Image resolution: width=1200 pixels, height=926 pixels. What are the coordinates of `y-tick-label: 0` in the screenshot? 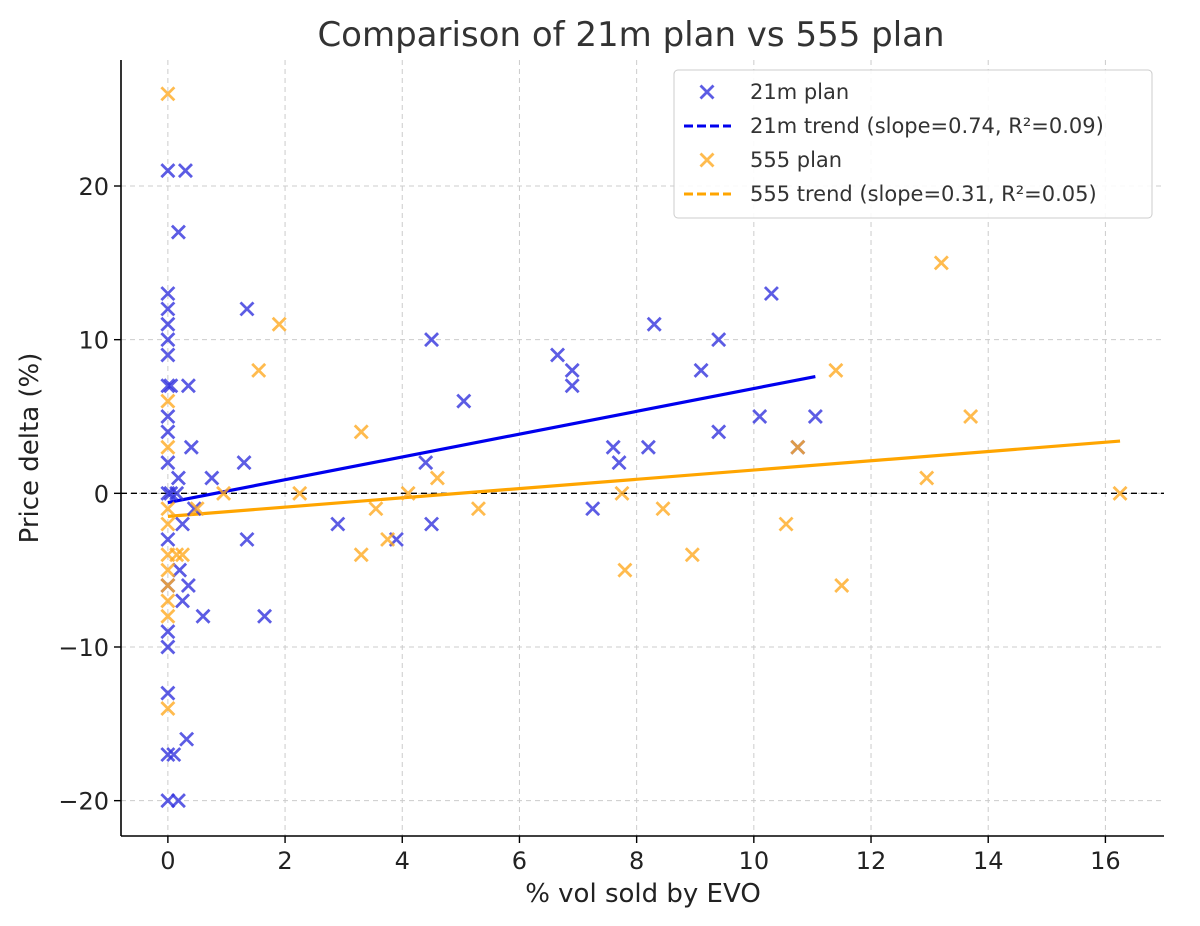 It's located at (101, 494).